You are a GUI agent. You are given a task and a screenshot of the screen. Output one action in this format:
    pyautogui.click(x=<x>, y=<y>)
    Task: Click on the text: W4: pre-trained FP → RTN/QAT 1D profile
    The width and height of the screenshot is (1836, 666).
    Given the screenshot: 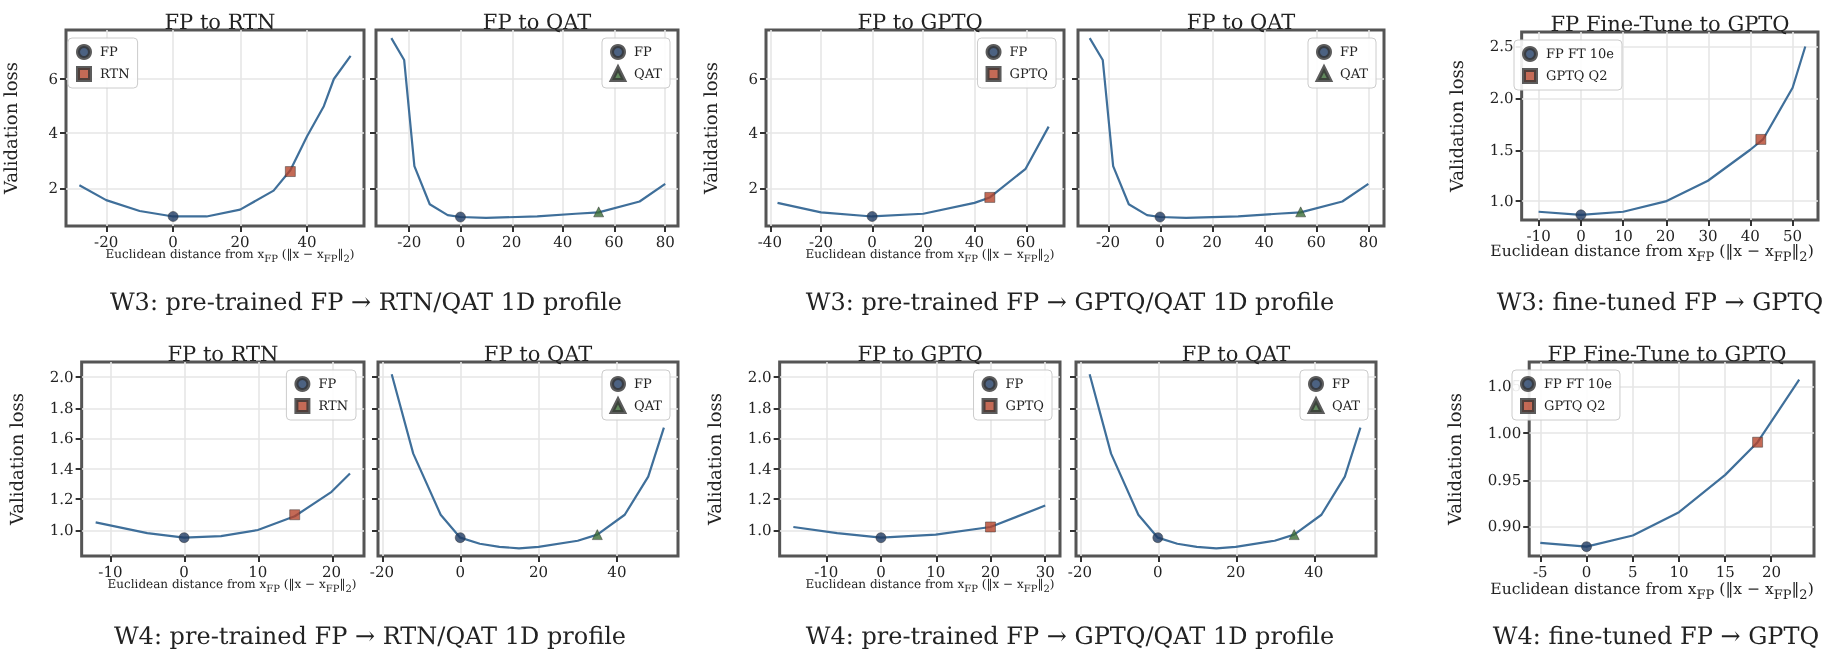 What is the action you would take?
    pyautogui.click(x=370, y=636)
    